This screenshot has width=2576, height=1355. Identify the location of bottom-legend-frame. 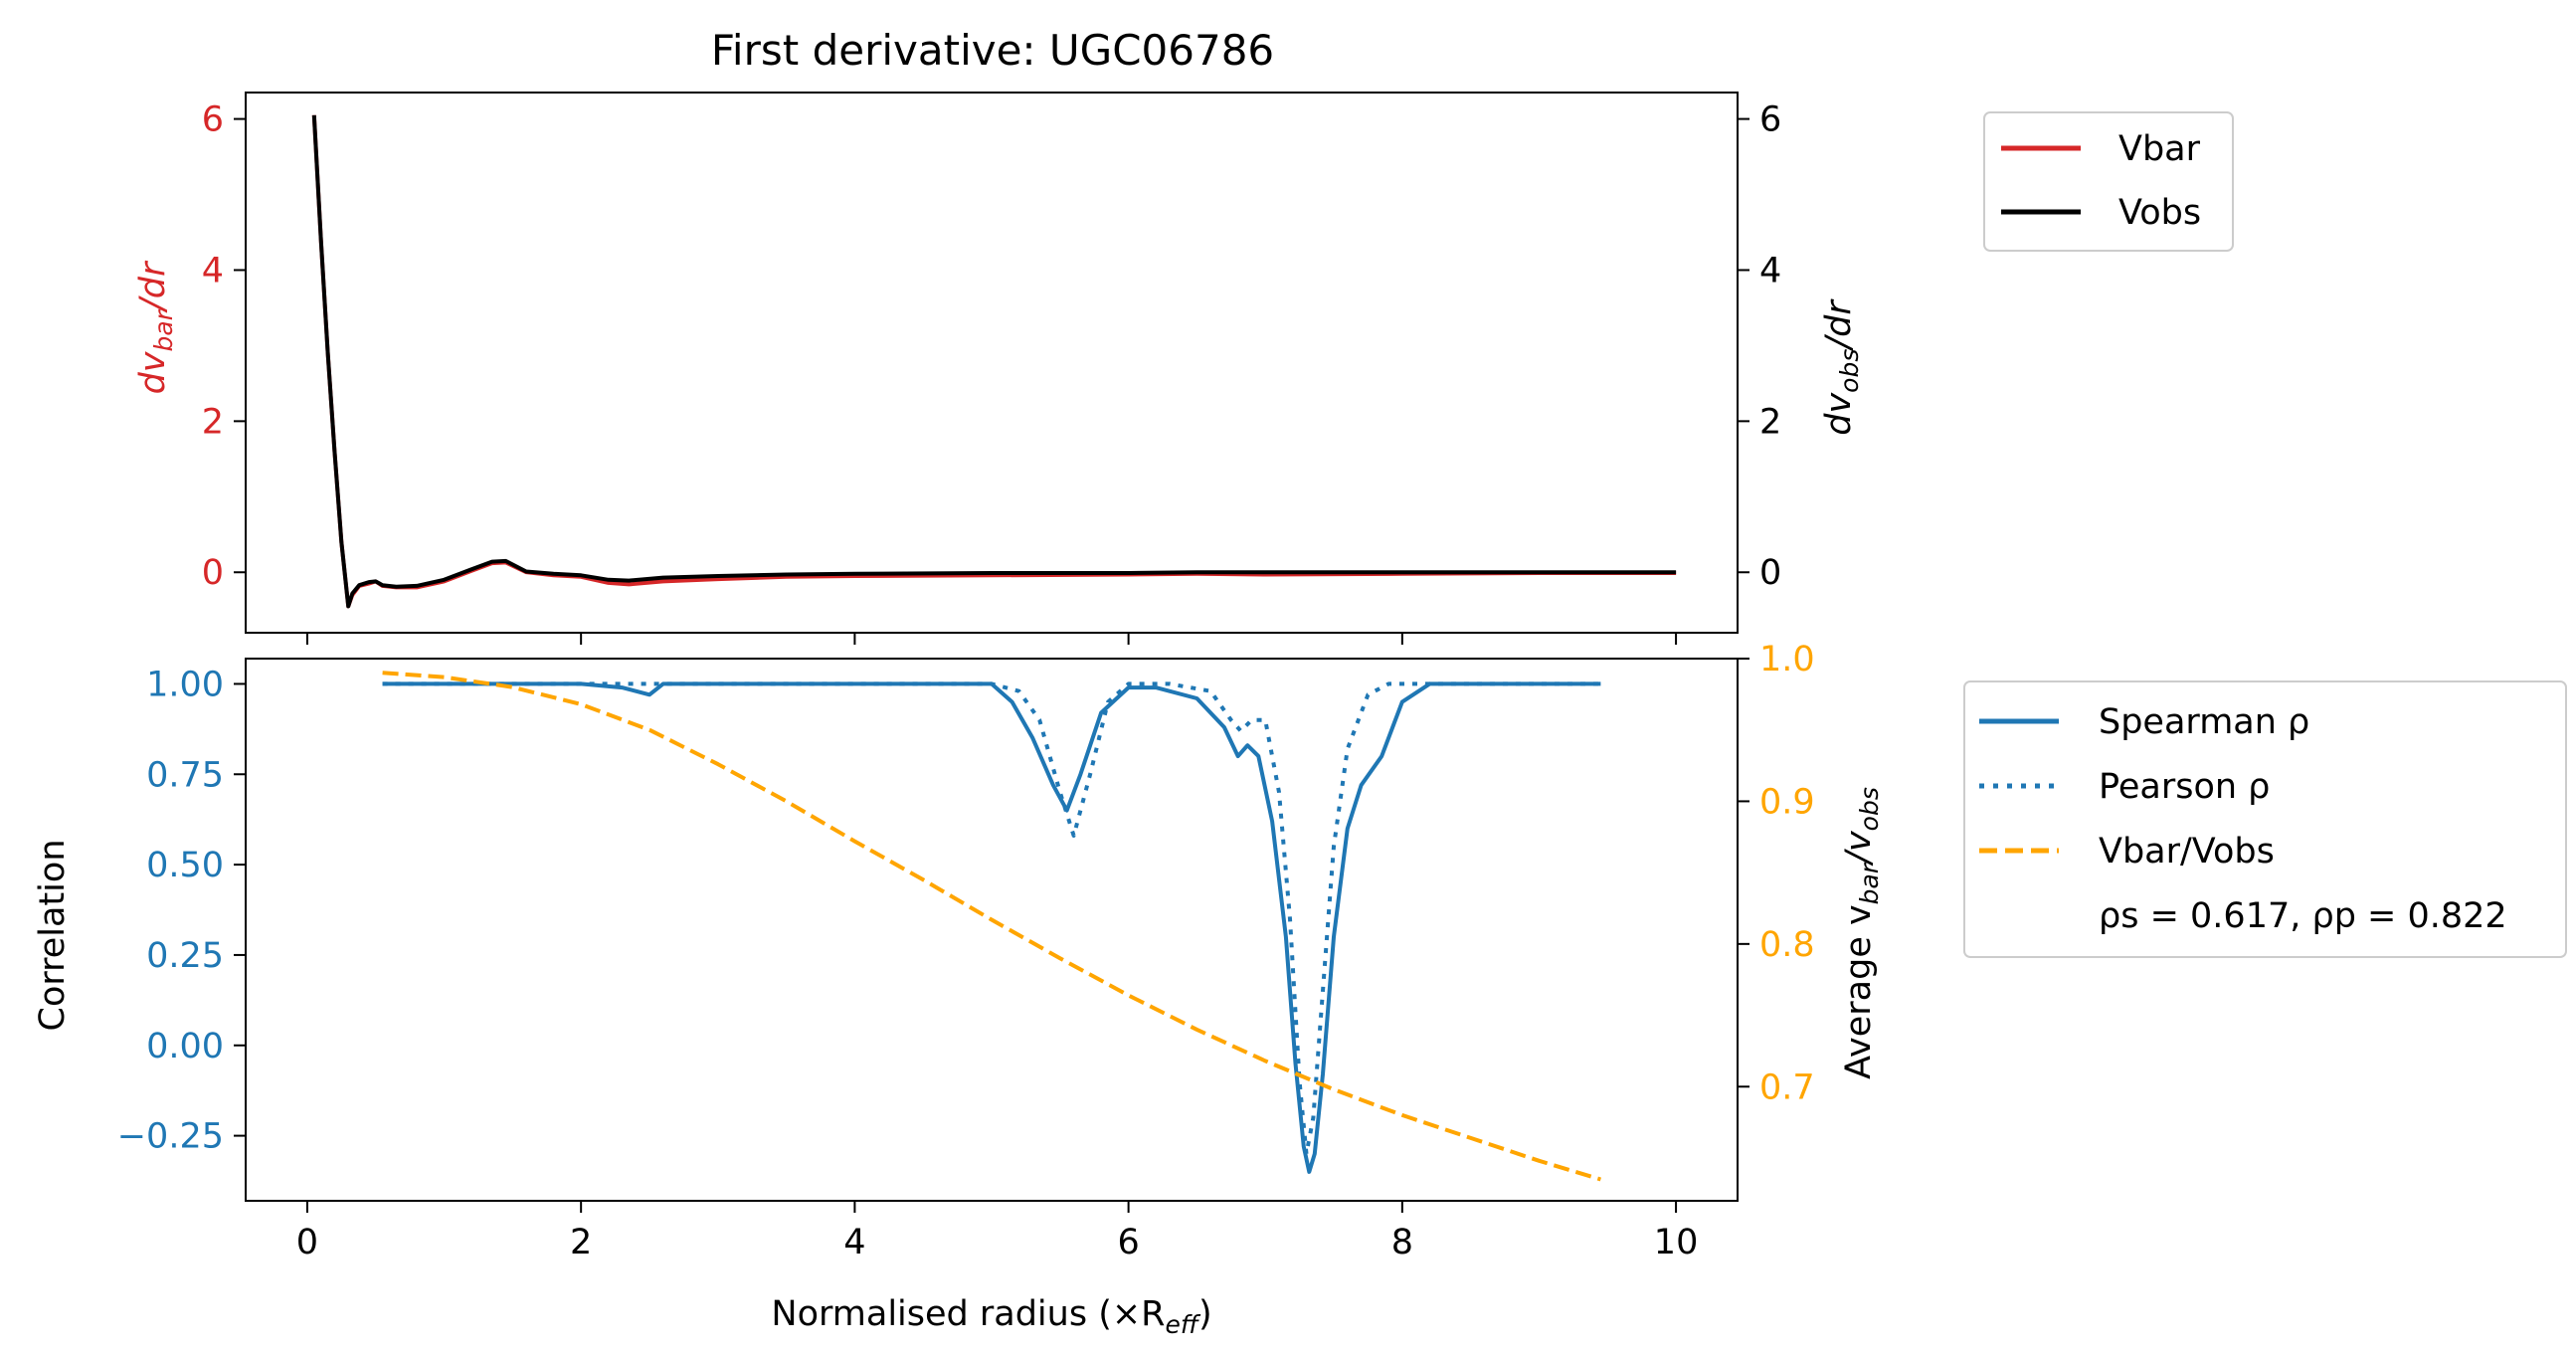
(2265, 819).